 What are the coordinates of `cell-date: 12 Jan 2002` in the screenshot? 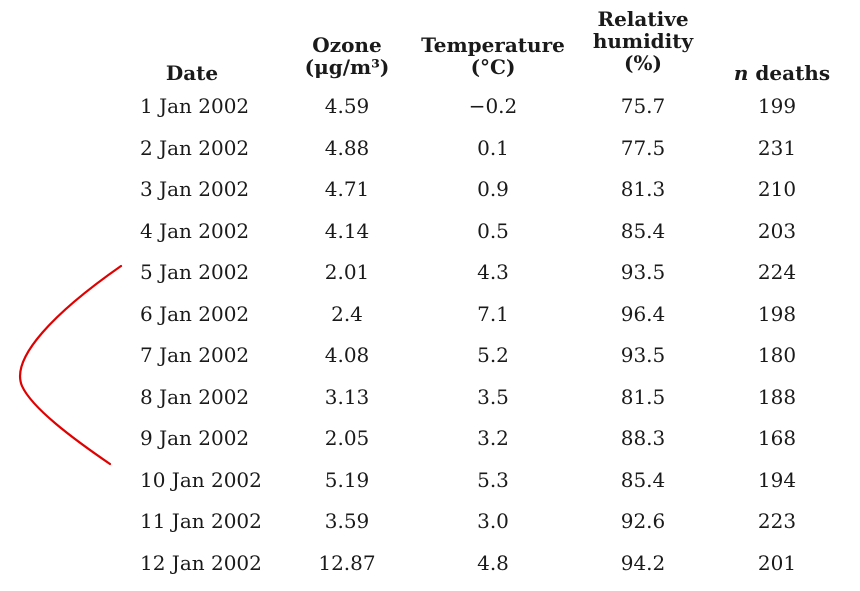 It's located at (201, 562).